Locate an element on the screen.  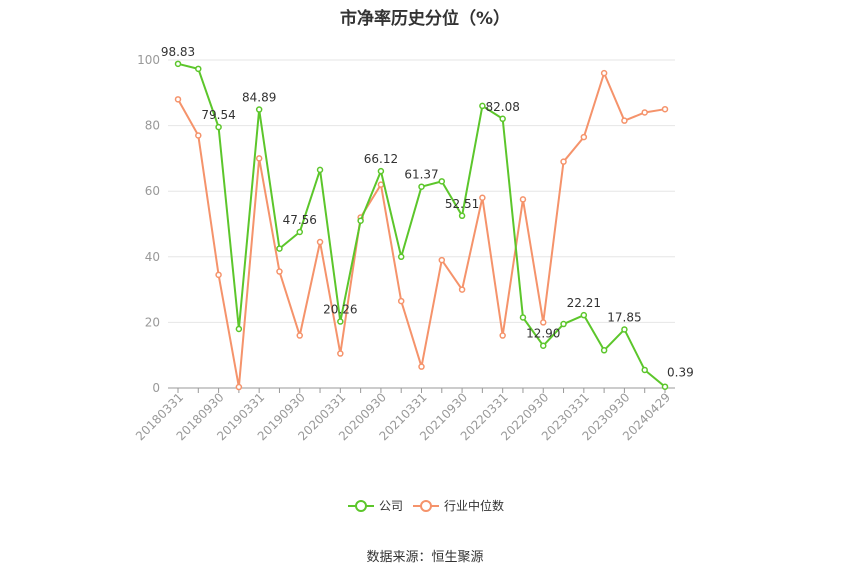
data-label: 84.89 is located at coordinates (259, 98).